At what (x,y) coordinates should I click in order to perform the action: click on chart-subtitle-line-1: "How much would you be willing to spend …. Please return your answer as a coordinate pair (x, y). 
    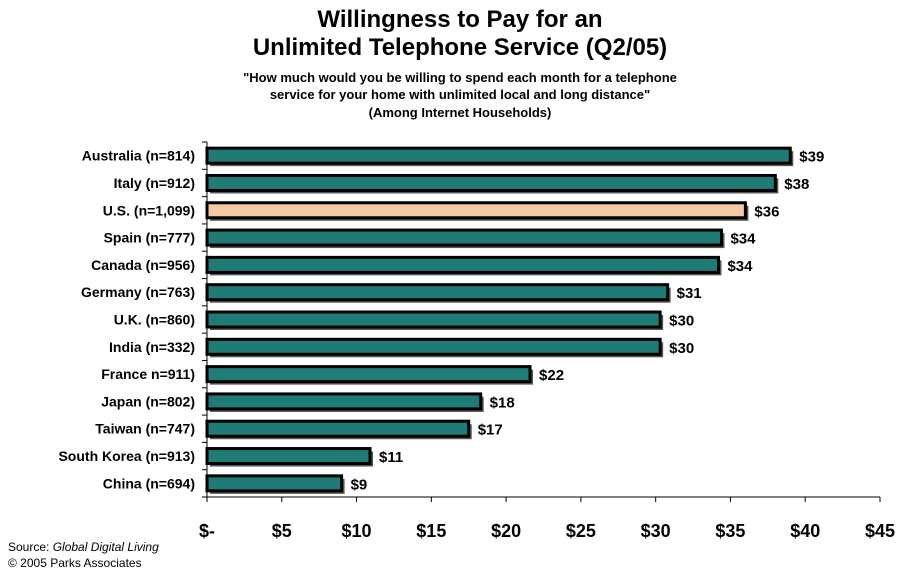
    Looking at the image, I should click on (460, 77).